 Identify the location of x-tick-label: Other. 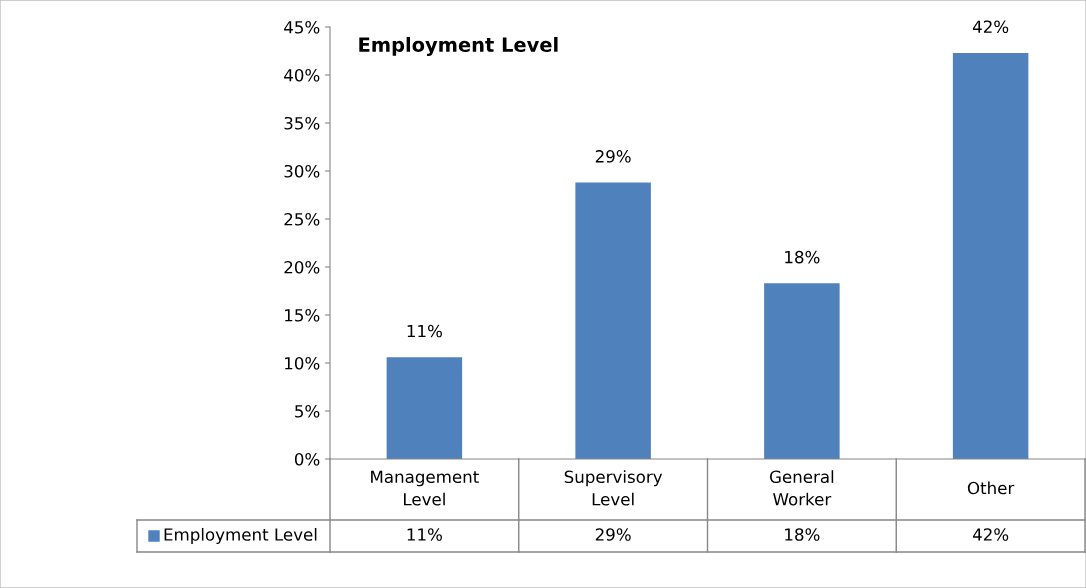
(991, 488).